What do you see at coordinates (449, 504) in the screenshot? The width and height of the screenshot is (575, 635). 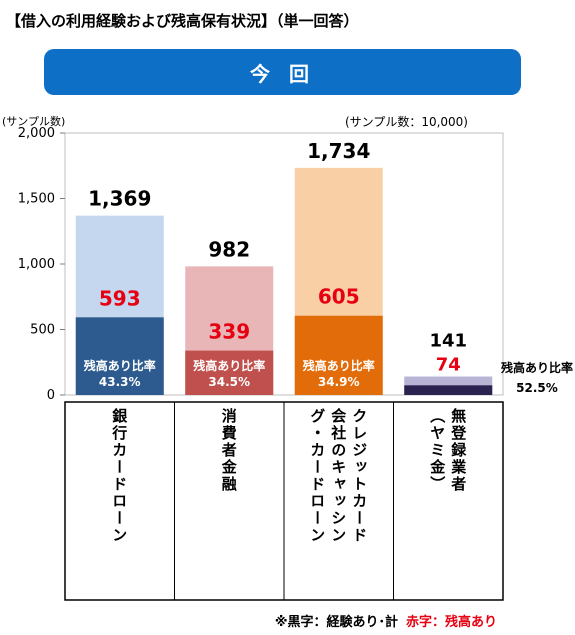 I see `category-label: 無登録業者 （ヤミ金）` at bounding box center [449, 504].